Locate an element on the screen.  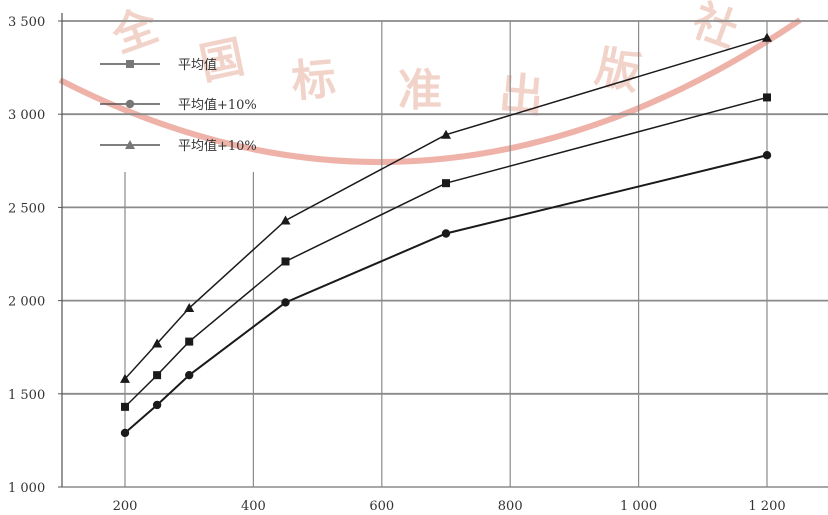
stamp-char: 版 is located at coordinates (618, 70).